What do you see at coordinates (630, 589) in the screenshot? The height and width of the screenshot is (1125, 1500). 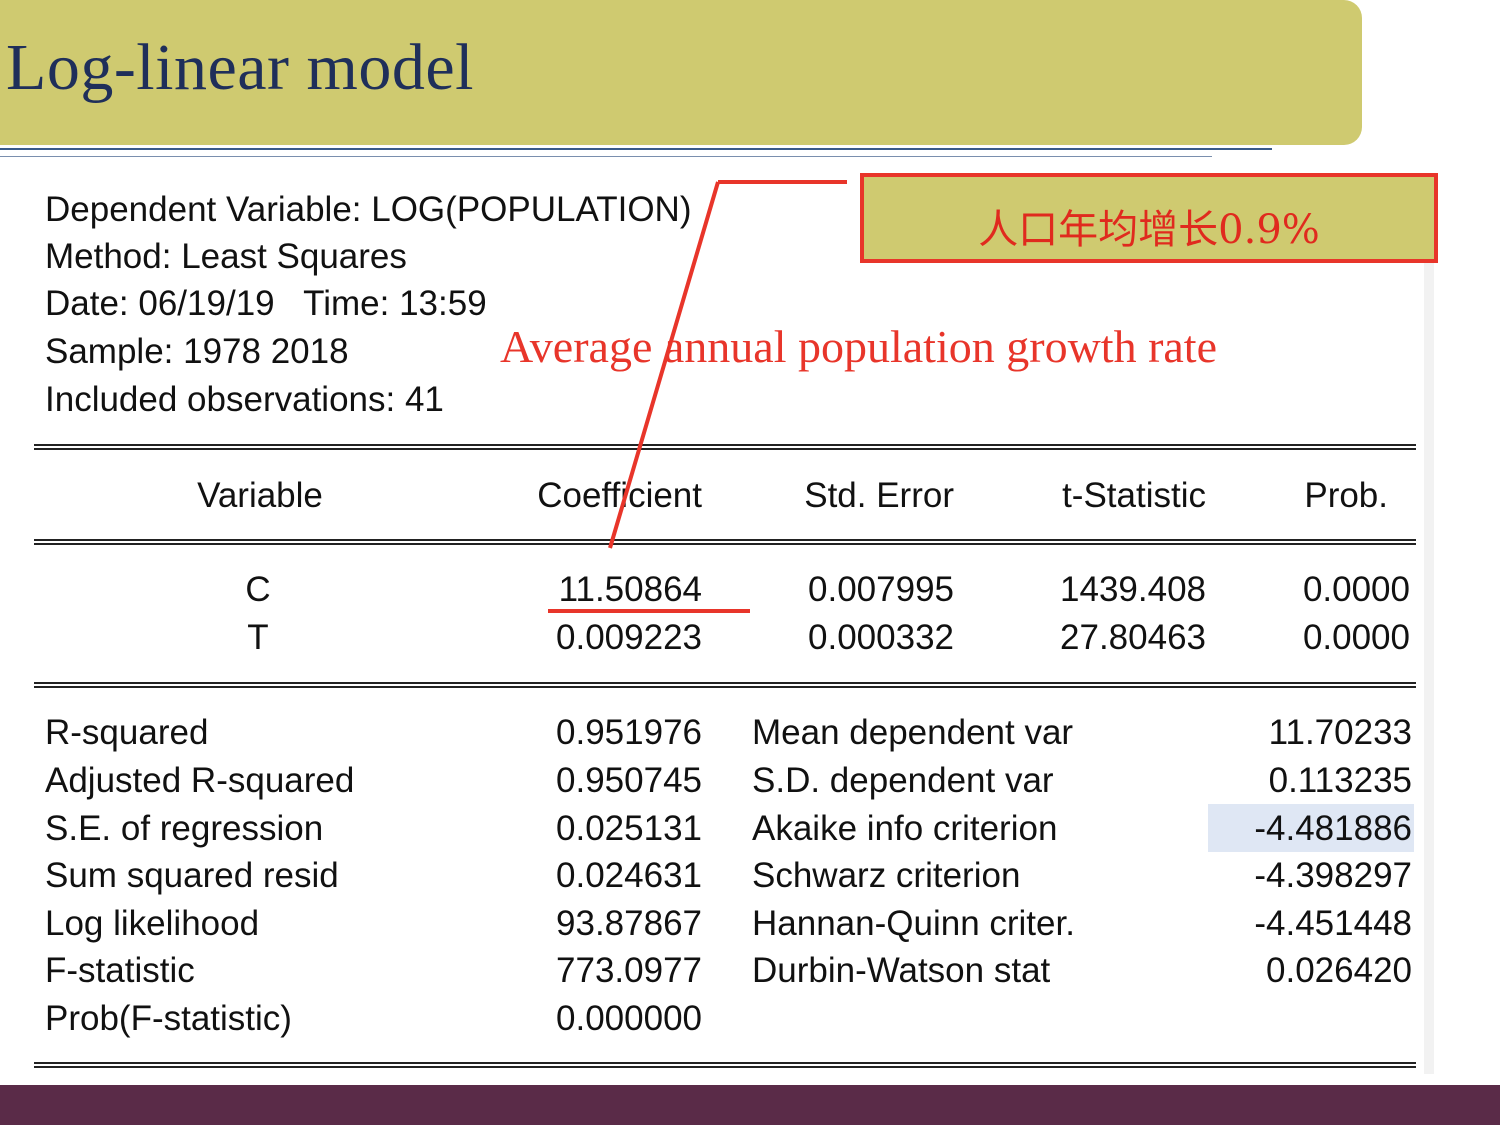 I see `table-cell-coefficient: 11.50864` at bounding box center [630, 589].